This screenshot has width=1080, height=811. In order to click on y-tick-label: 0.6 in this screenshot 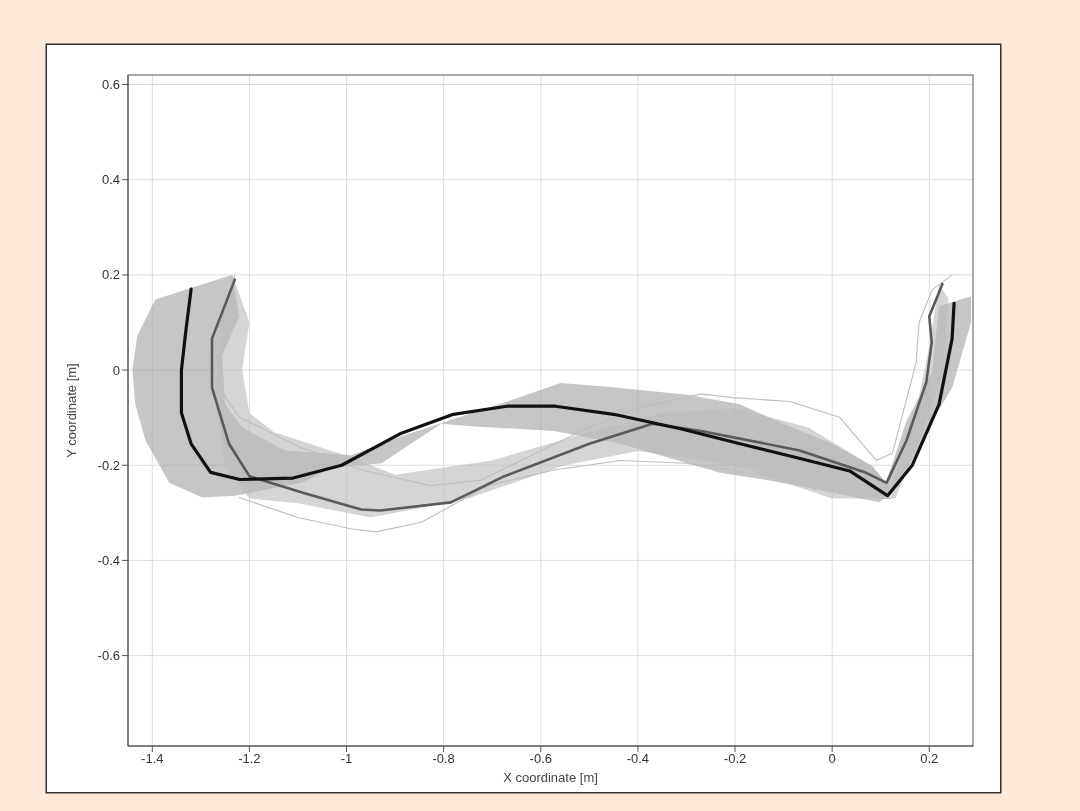, I will do `click(110, 85)`.